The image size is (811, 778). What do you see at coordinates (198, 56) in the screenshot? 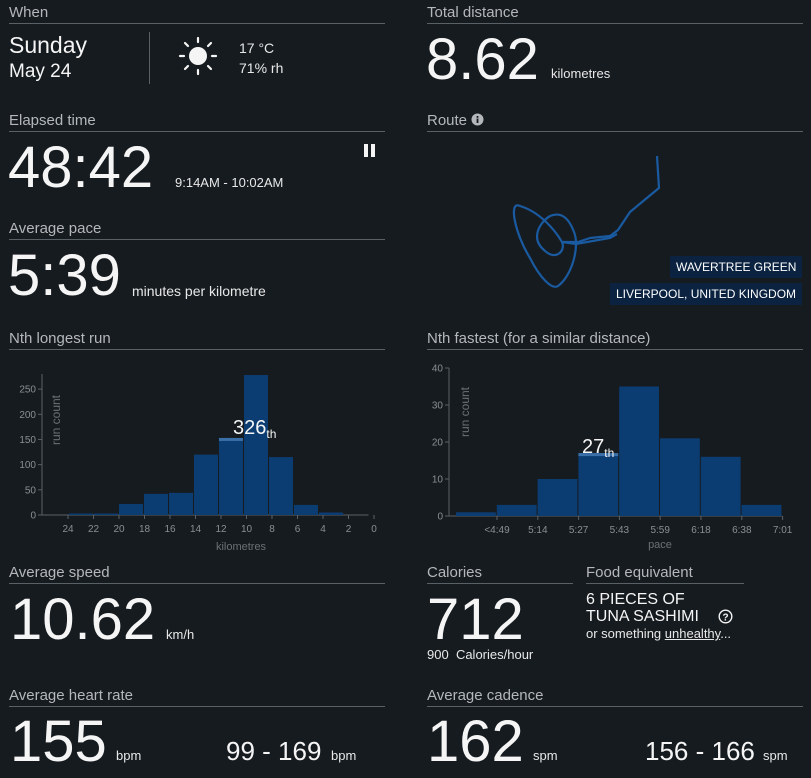
I see `sun-icon` at bounding box center [198, 56].